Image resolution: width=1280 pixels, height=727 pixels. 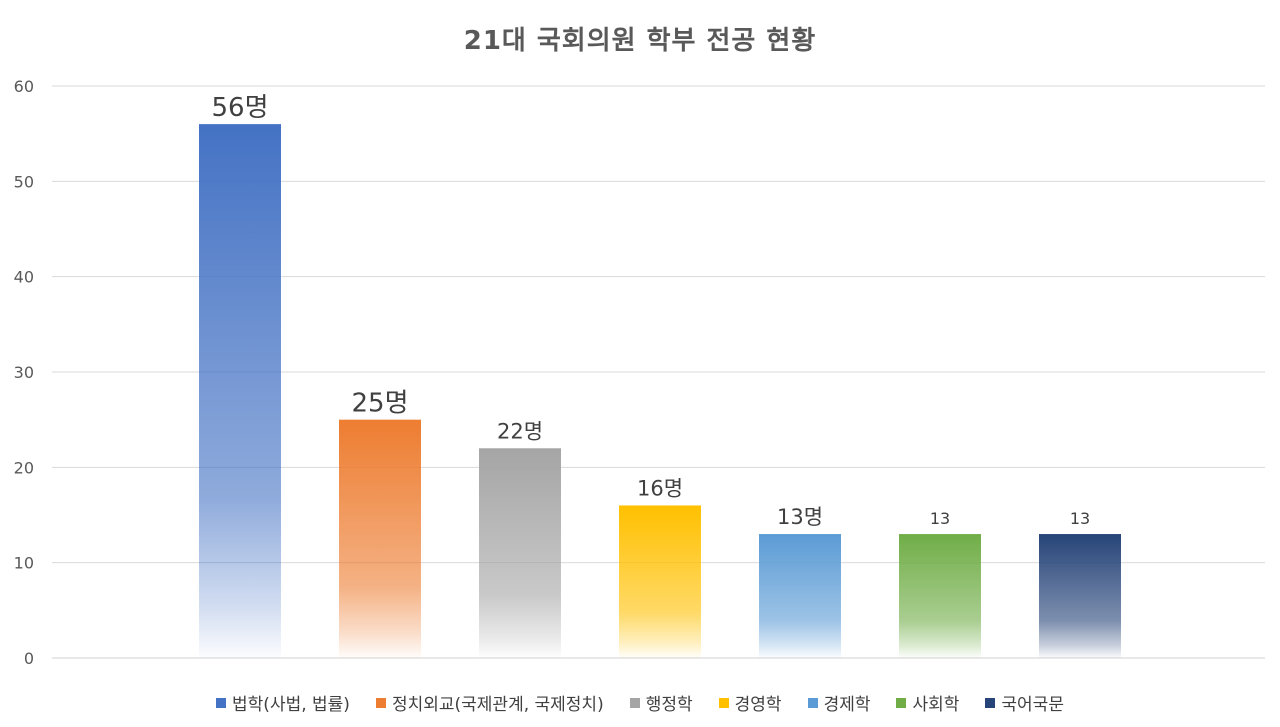 I want to click on legend-item: 경영학, so click(x=750, y=702).